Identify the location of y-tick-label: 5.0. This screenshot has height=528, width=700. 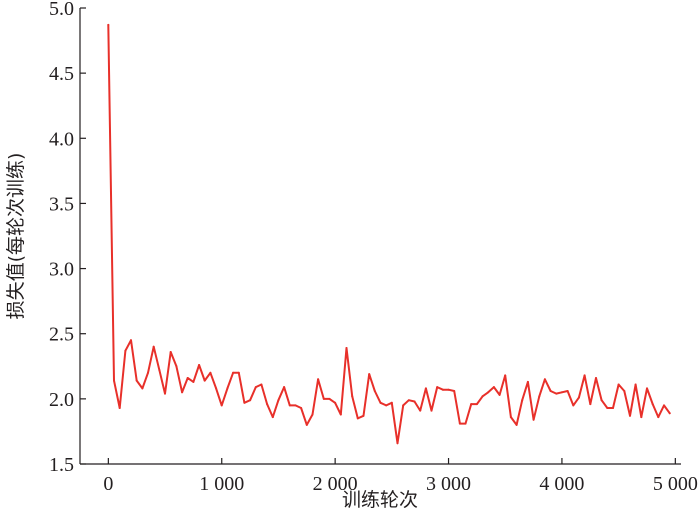
(61, 10).